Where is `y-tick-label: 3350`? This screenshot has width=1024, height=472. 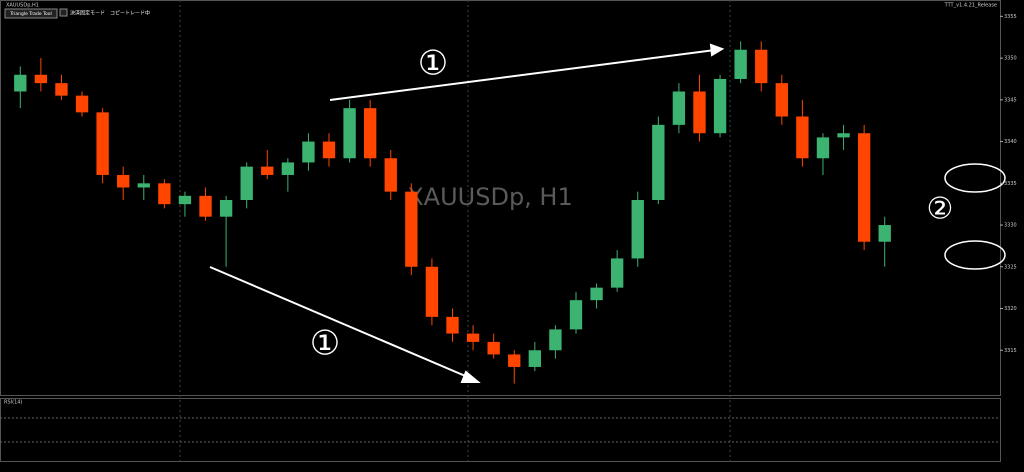 y-tick-label: 3350 is located at coordinates (1010, 59).